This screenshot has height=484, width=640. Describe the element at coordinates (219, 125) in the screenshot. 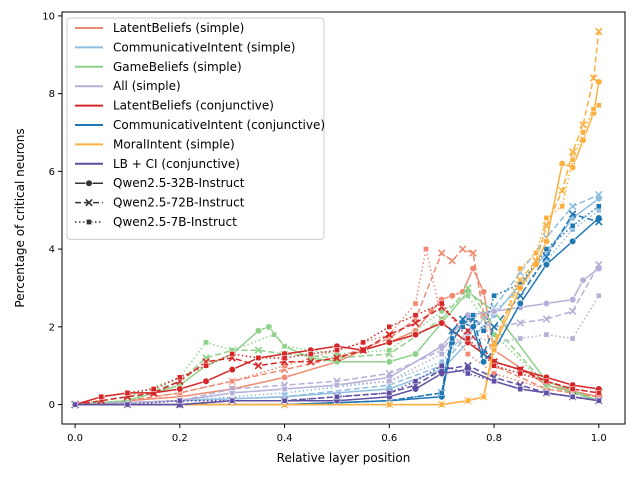

I see `legend-label: CommunicativeIntent (conjunctive)` at that location.